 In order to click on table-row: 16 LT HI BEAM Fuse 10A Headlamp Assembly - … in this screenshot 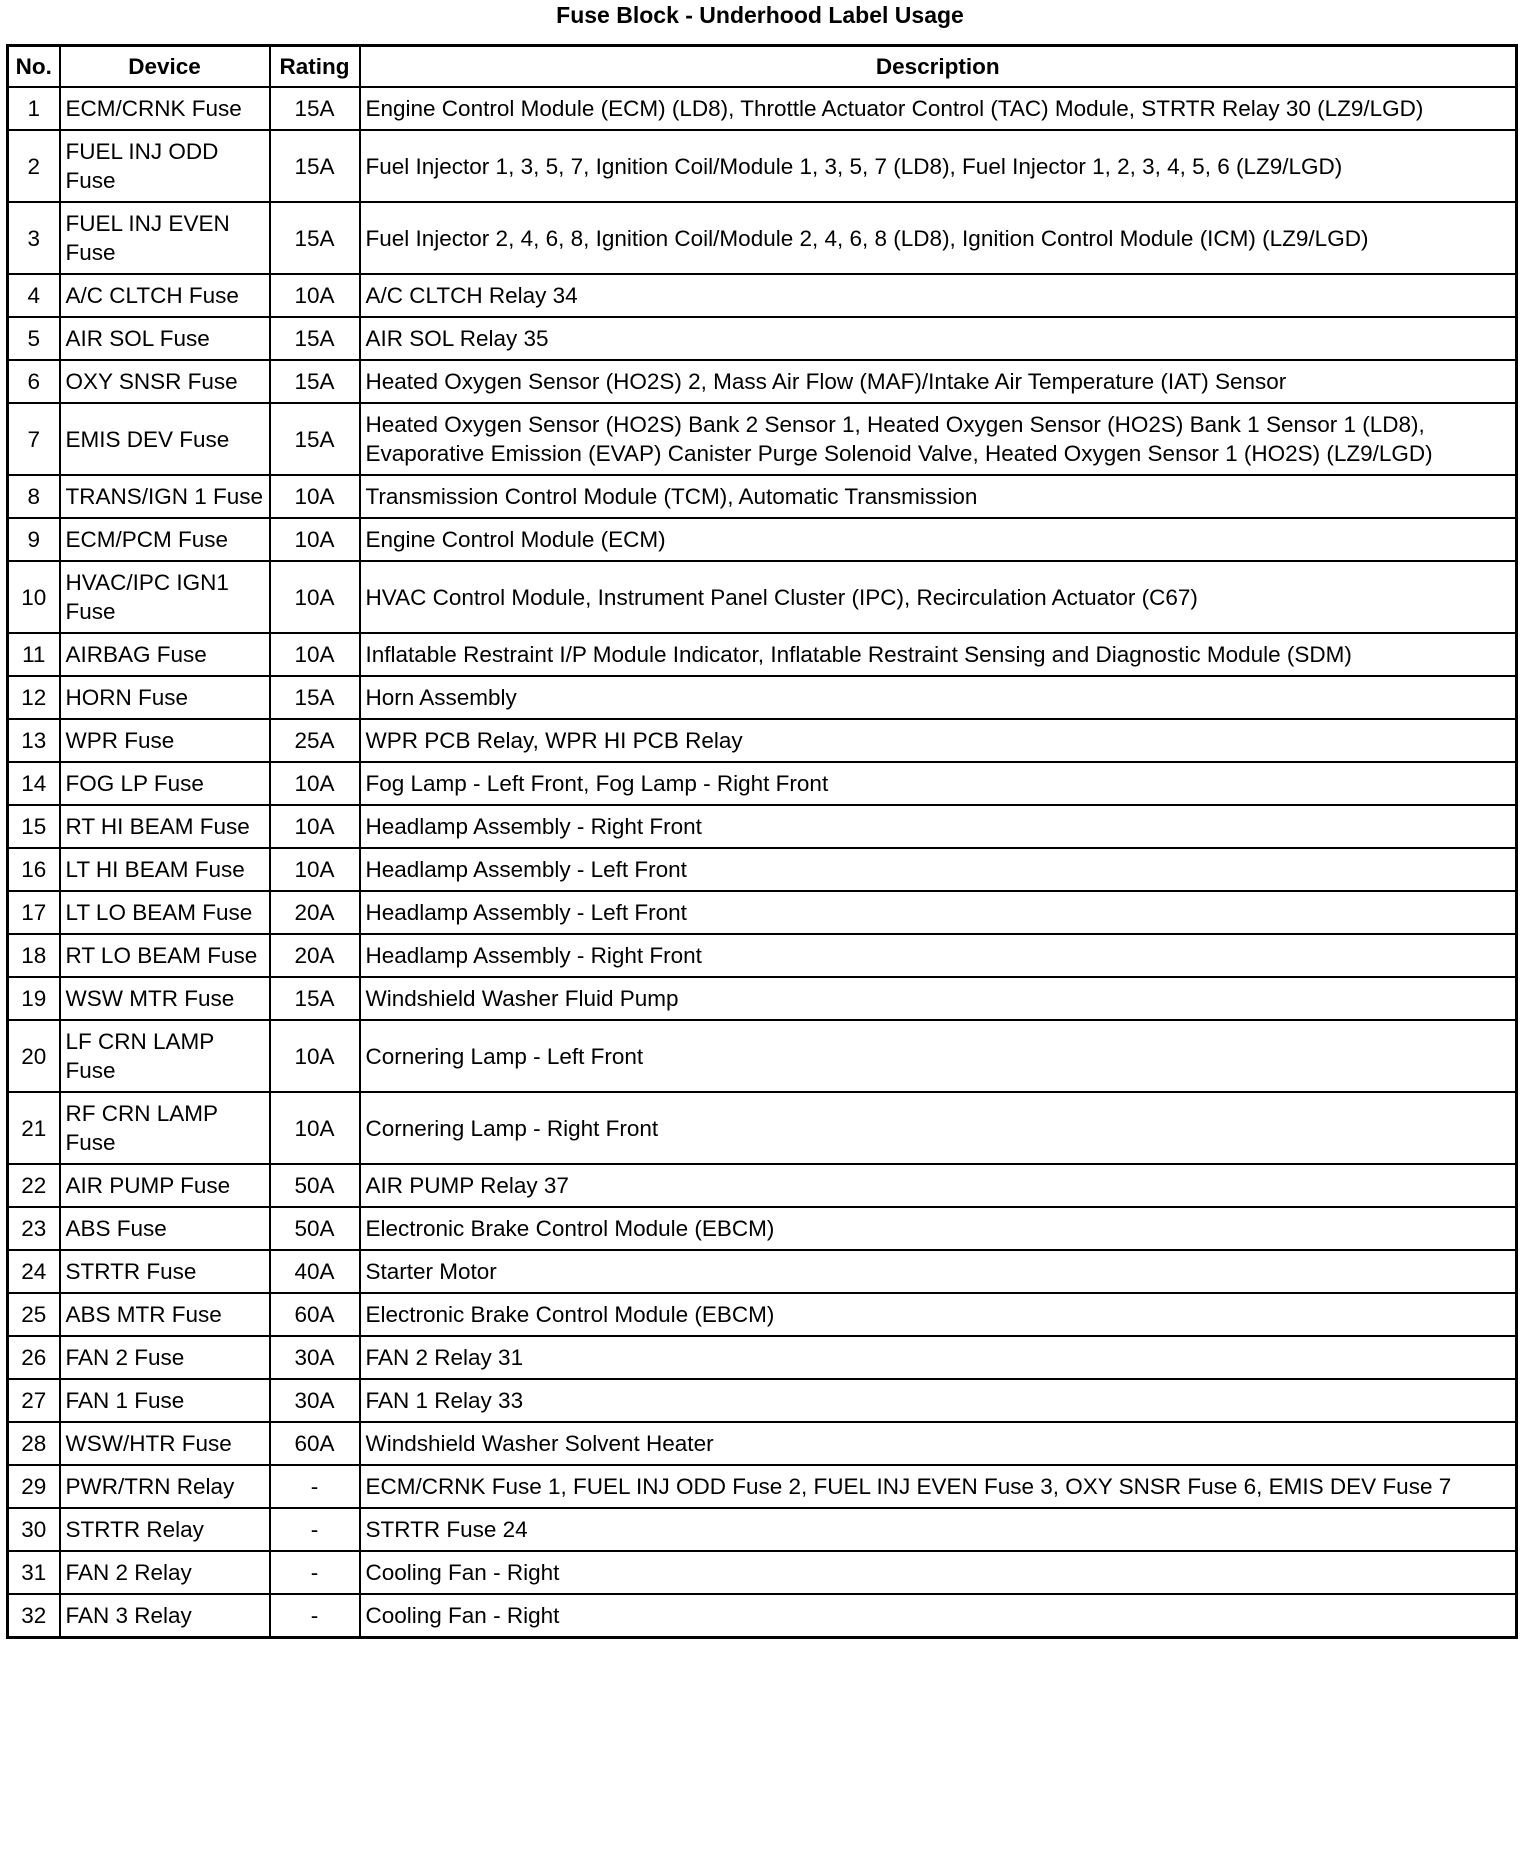, I will do `click(762, 869)`.